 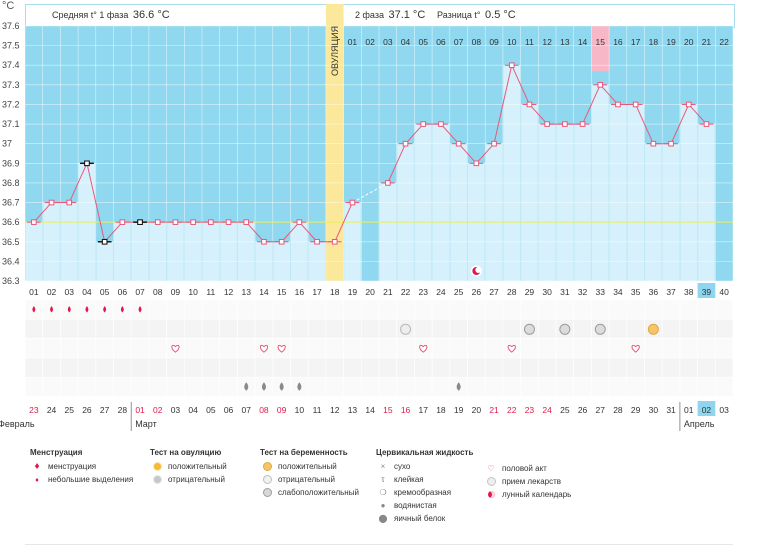 What do you see at coordinates (671, 292) in the screenshot?
I see `cycle-day-label: 37` at bounding box center [671, 292].